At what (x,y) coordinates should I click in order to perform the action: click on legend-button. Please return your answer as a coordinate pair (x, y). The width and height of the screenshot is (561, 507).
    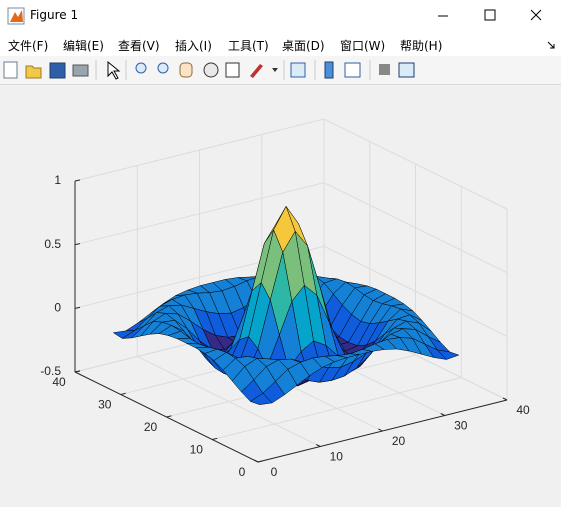
    Looking at the image, I should click on (352, 70).